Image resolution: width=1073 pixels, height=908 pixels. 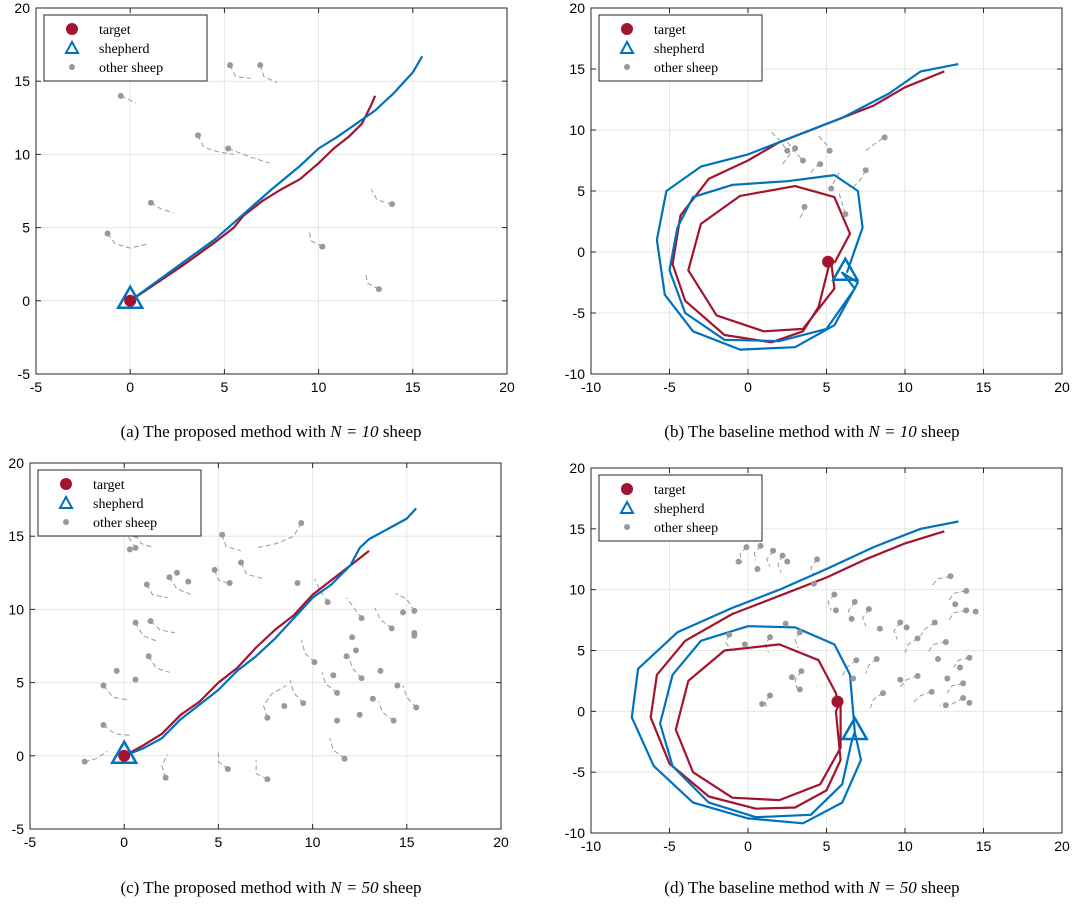 I want to click on legend-target-swatch, so click(x=627, y=489).